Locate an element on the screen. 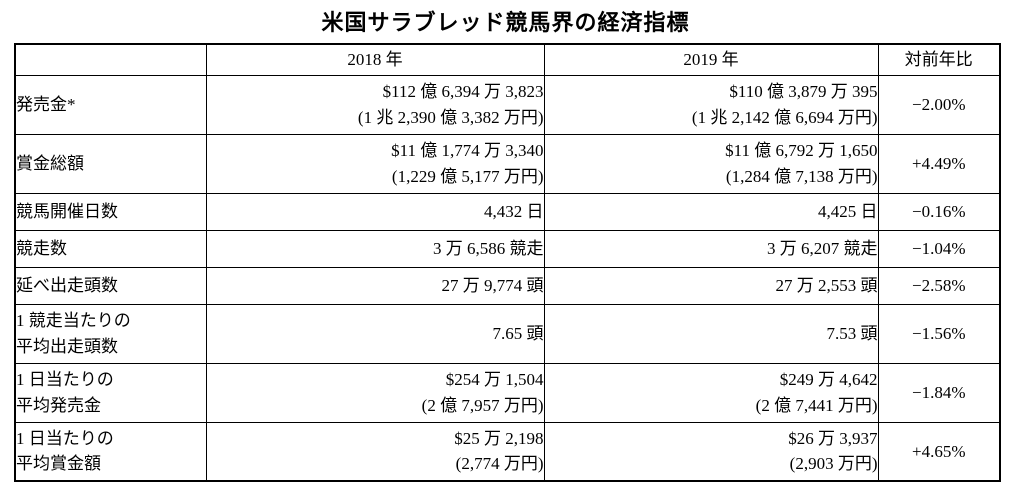 The height and width of the screenshot is (483, 1011). yoy-value: −2.00% is located at coordinates (939, 104).